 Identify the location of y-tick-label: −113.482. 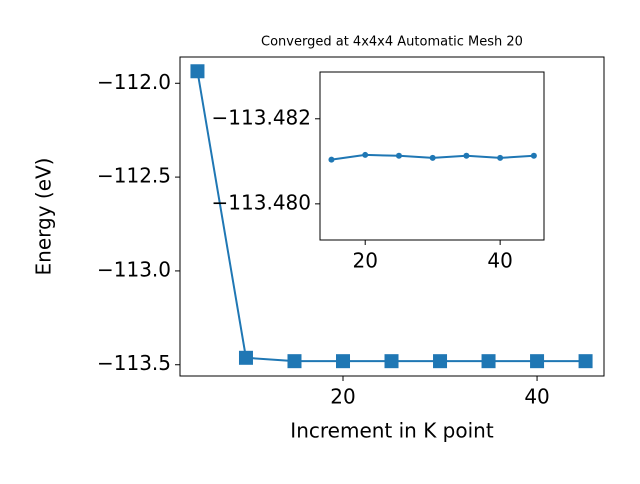
(261, 117).